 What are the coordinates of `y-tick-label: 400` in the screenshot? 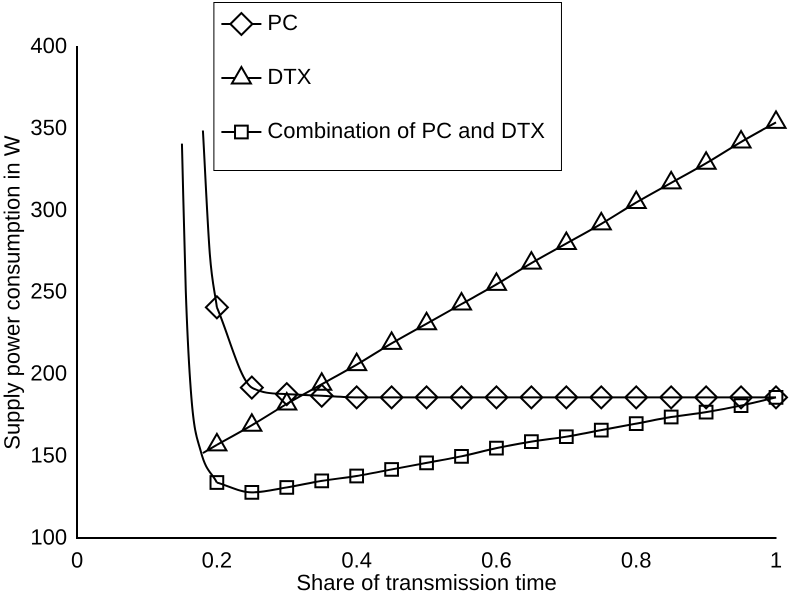 It's located at (49, 45).